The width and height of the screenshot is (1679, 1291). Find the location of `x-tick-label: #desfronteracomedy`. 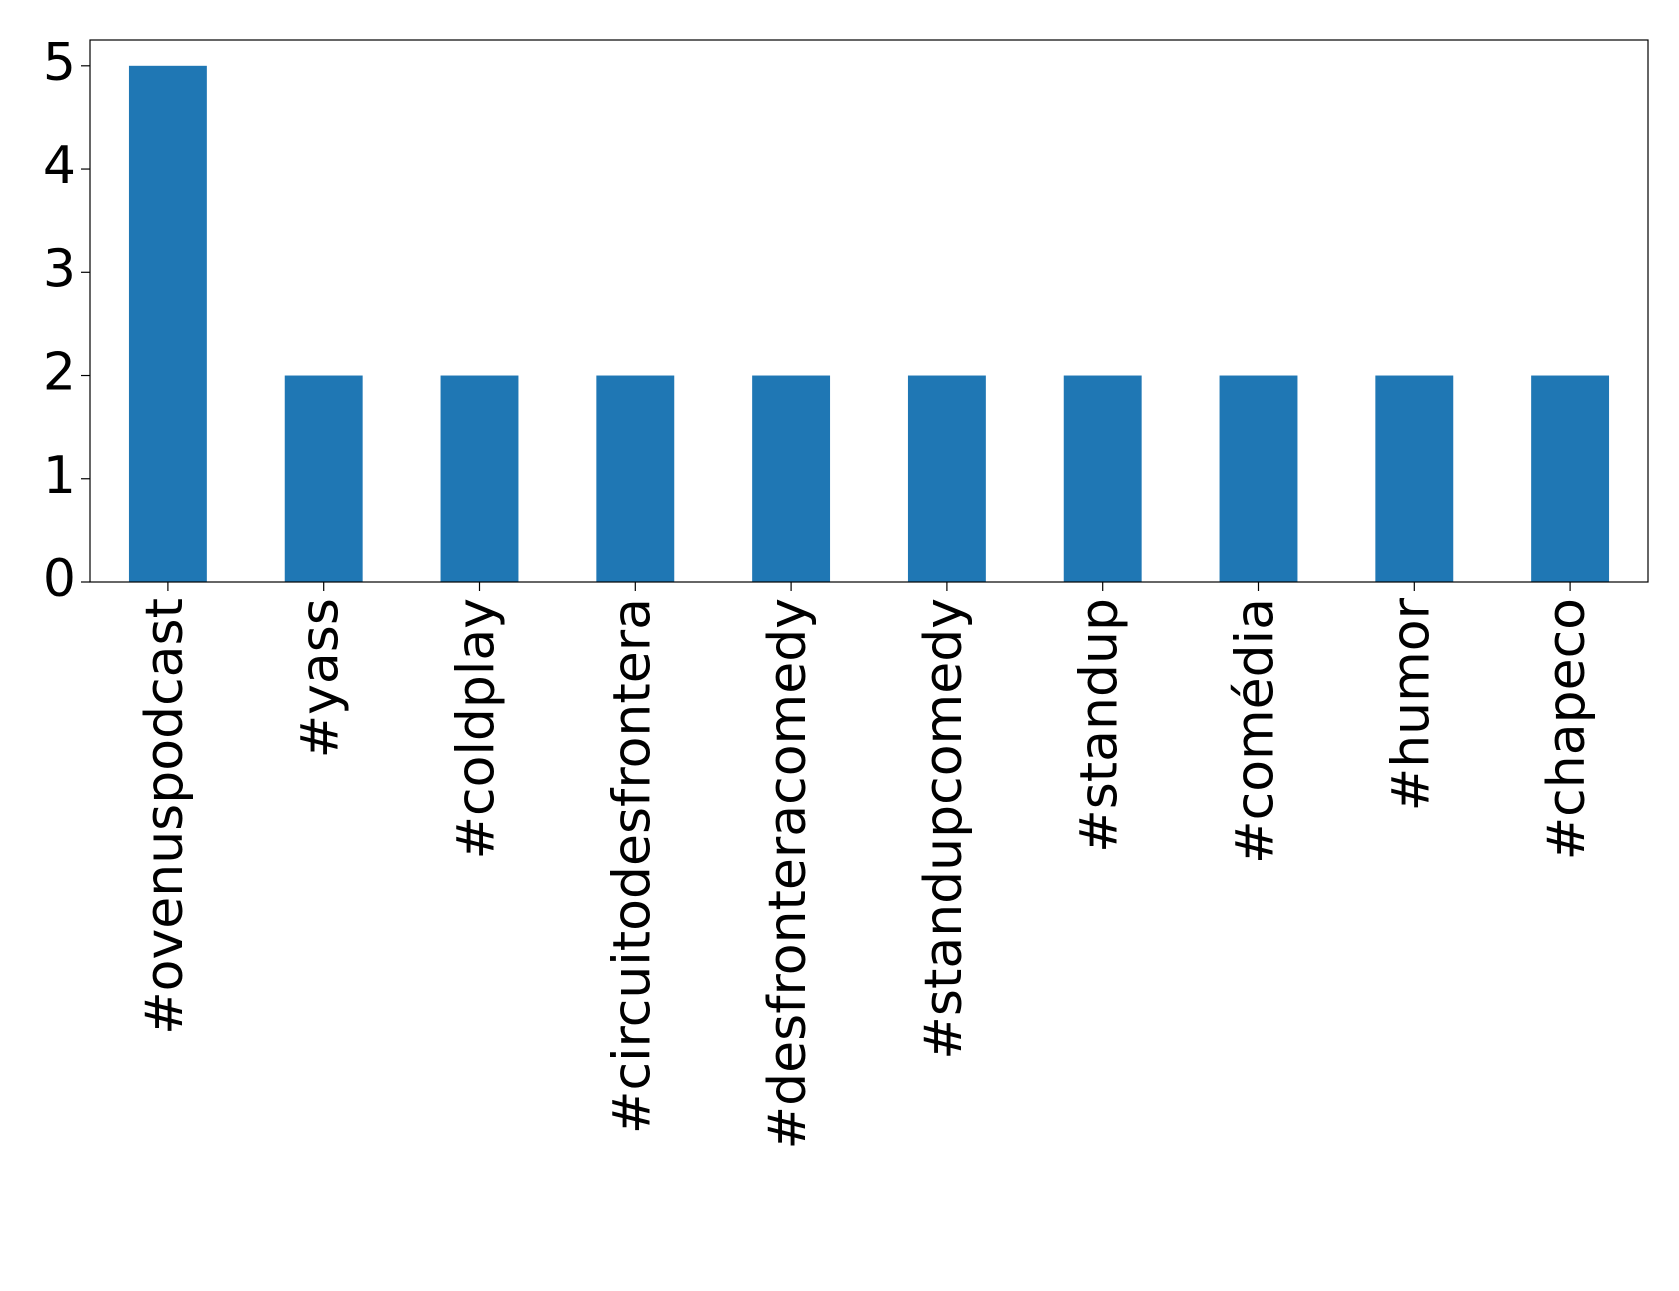

x-tick-label: #desfronteracomedy is located at coordinates (788, 873).